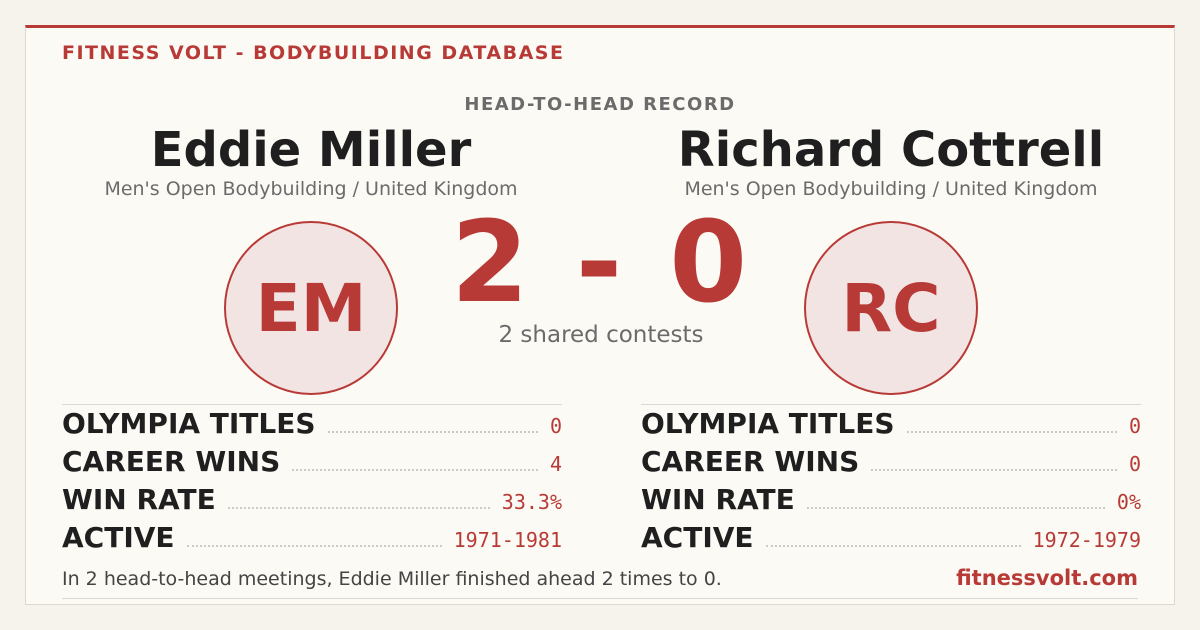 The height and width of the screenshot is (630, 1200). I want to click on right-name: Richard Cottrell, so click(891, 150).